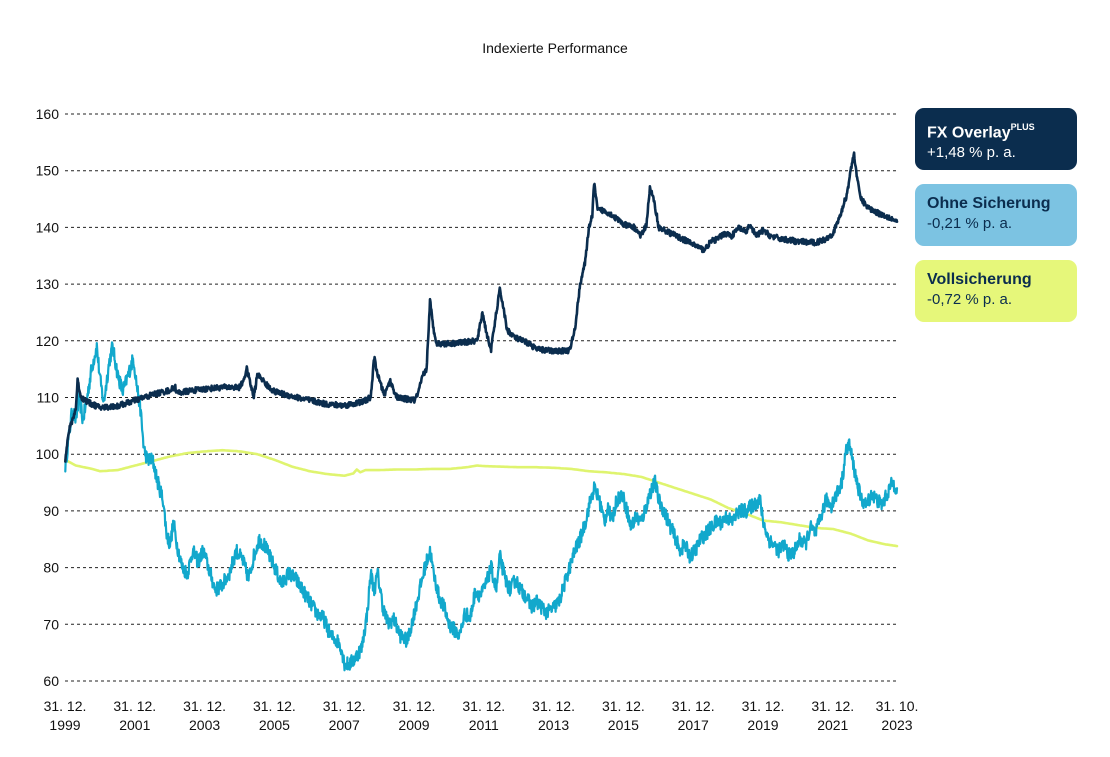 The height and width of the screenshot is (757, 1110). I want to click on x-tick-label: 2013, so click(553, 725).